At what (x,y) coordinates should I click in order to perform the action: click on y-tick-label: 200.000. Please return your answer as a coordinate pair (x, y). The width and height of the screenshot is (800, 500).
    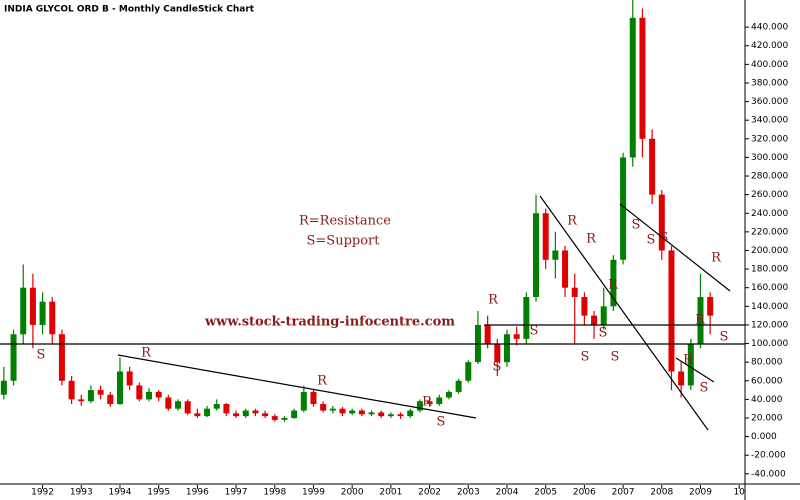
    Looking at the image, I should click on (769, 251).